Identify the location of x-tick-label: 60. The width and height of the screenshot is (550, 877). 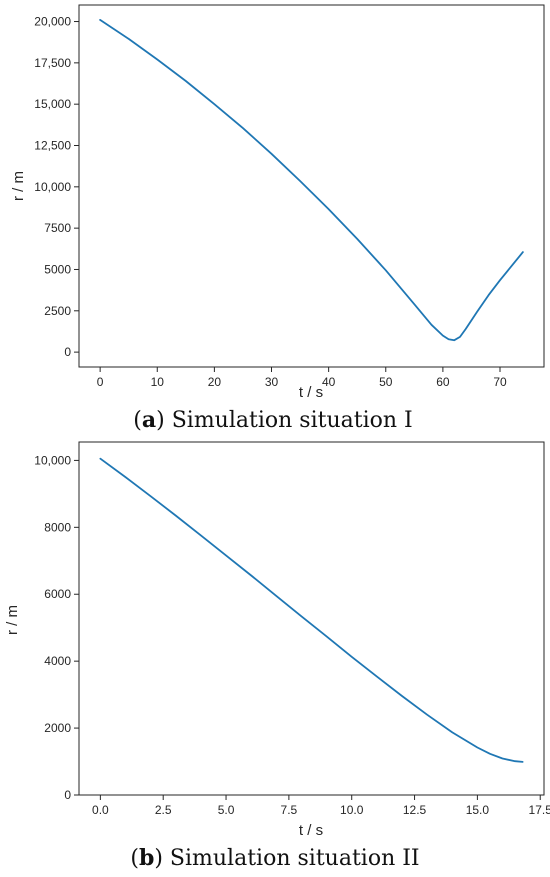
(443, 382).